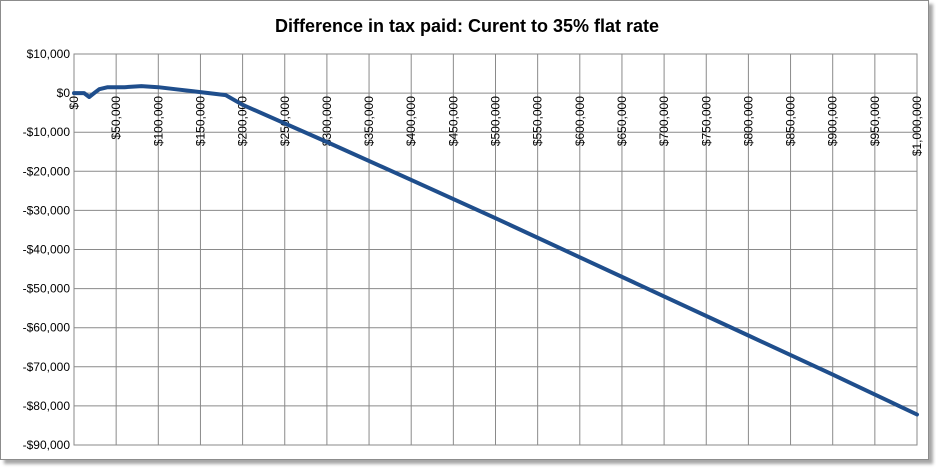 This screenshot has width=936, height=468. What do you see at coordinates (453, 121) in the screenshot?
I see `x-tick-label: $450,000` at bounding box center [453, 121].